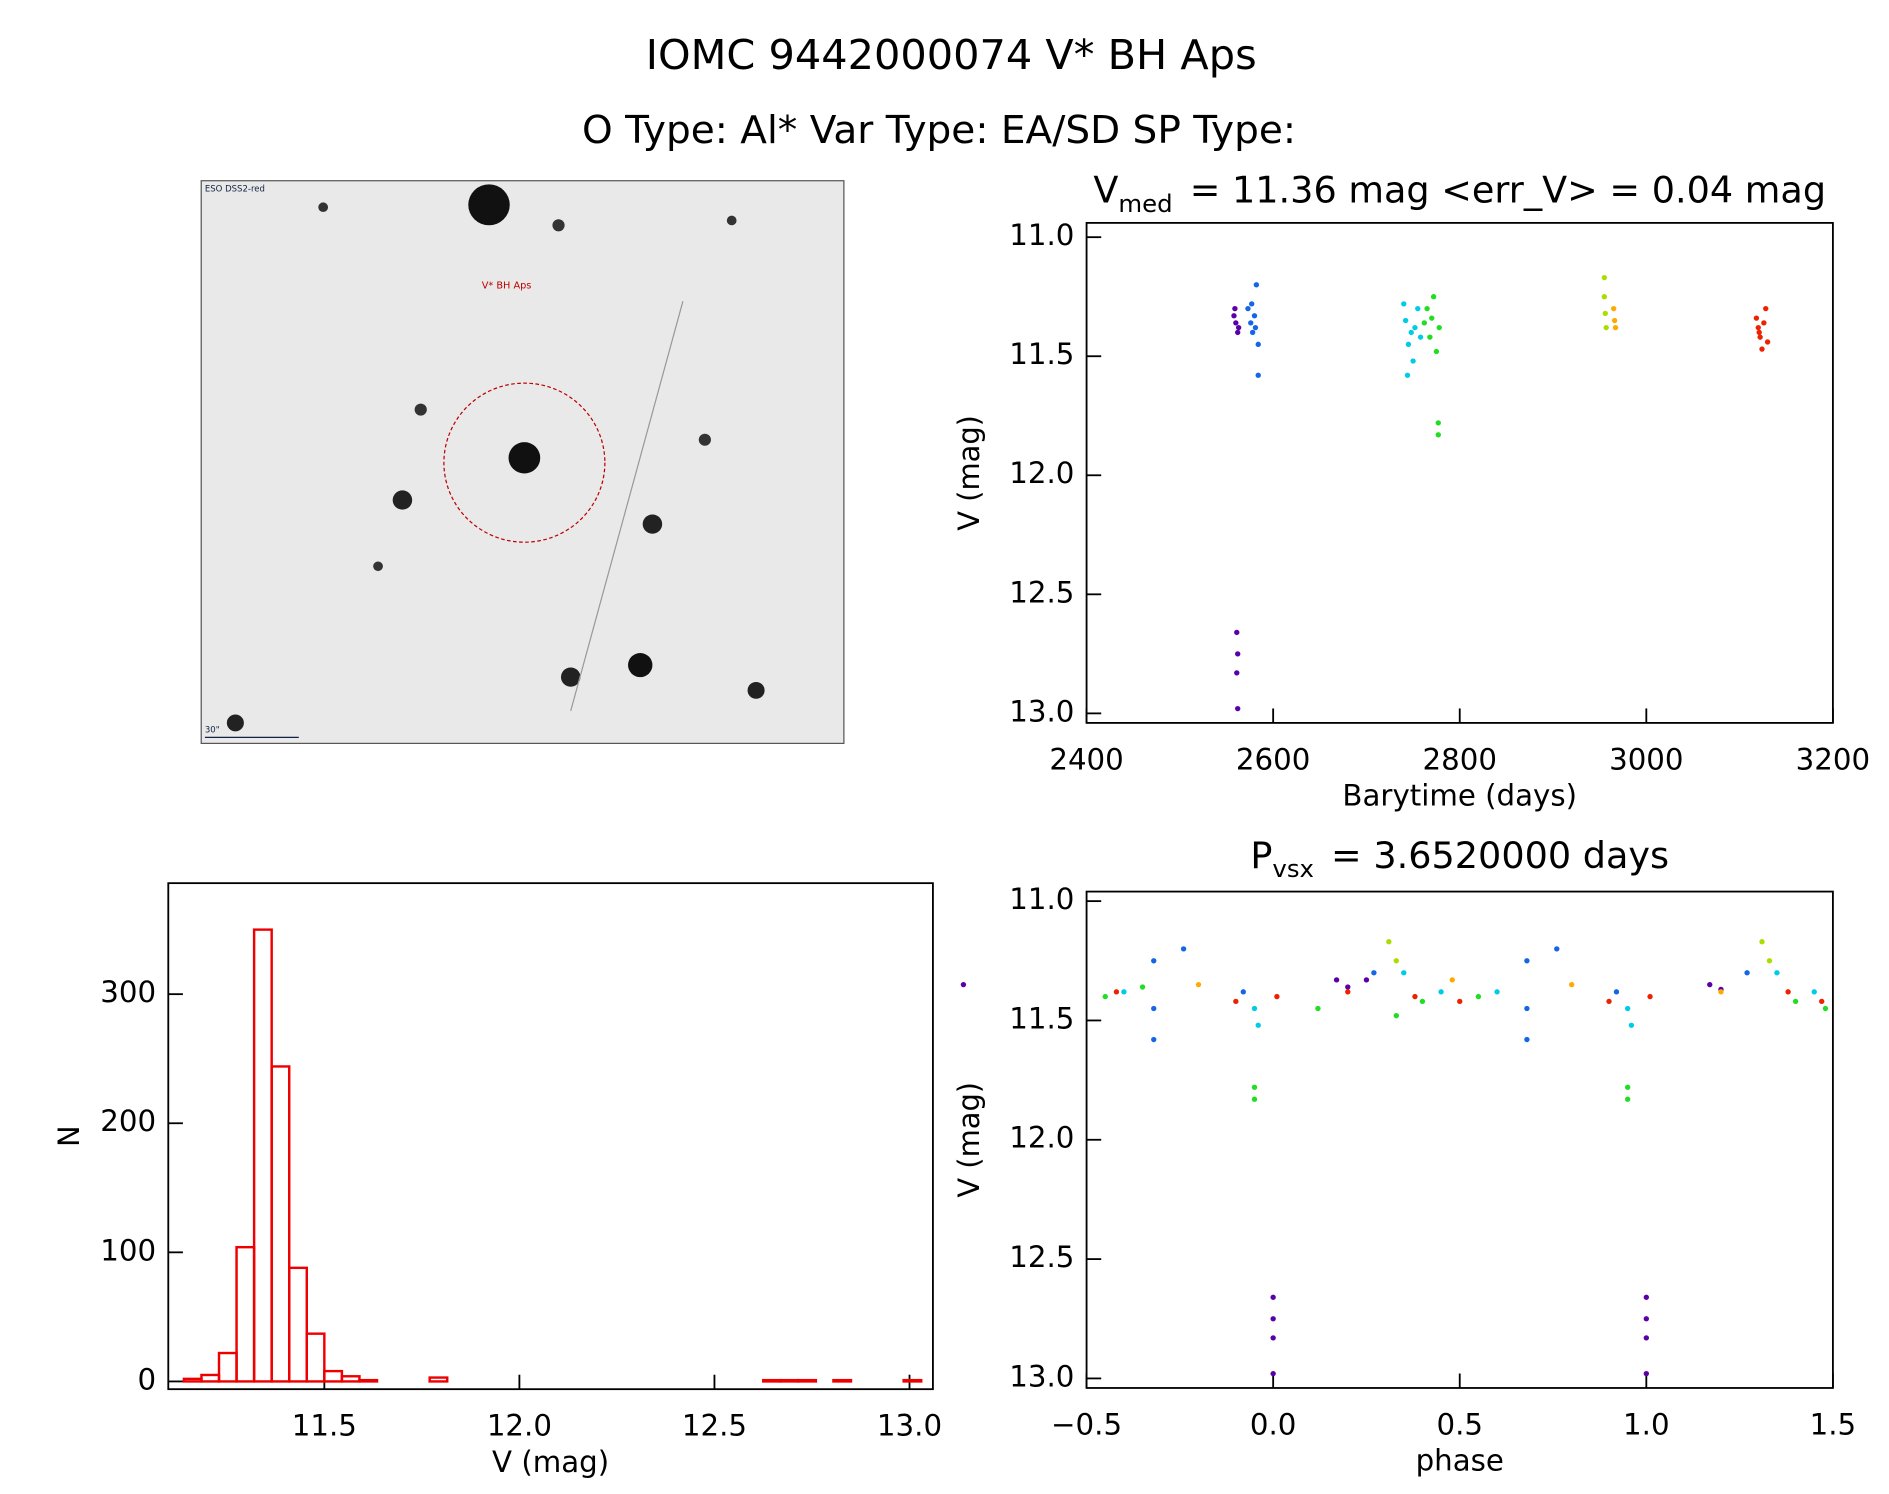 The image size is (1889, 1494). I want to click on x-tick-label: 0.5, so click(1459, 1425).